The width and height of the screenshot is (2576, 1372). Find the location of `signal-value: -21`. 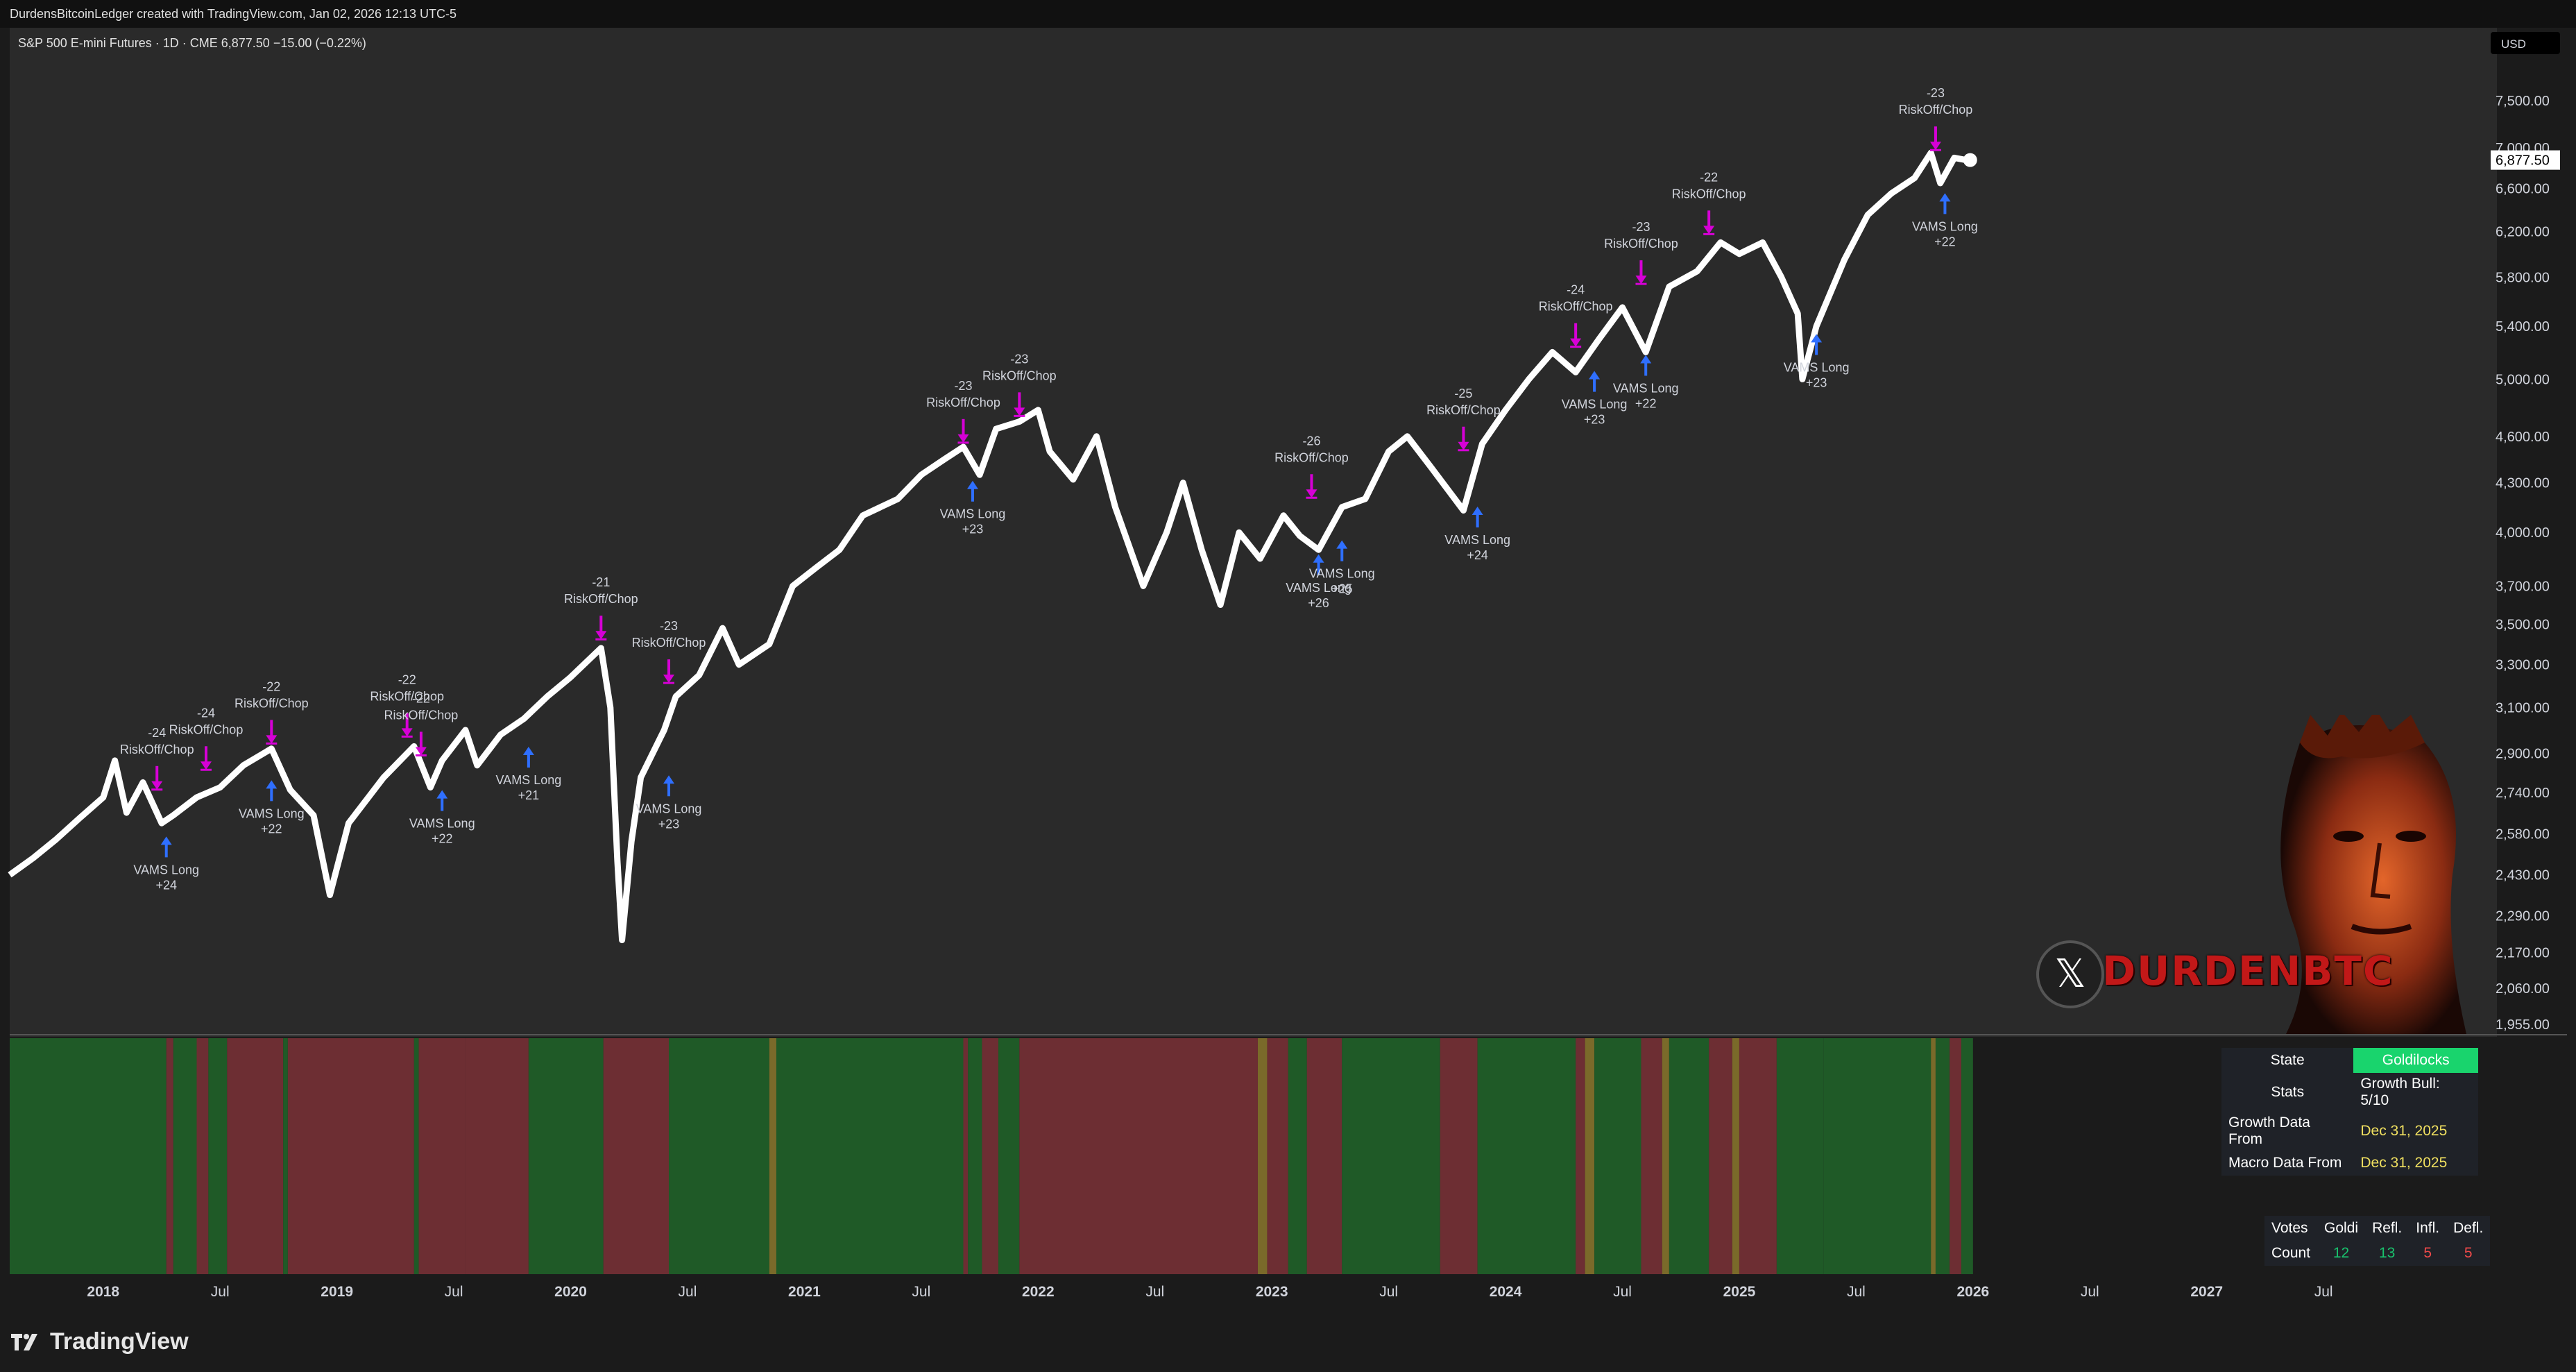

signal-value: -21 is located at coordinates (601, 582).